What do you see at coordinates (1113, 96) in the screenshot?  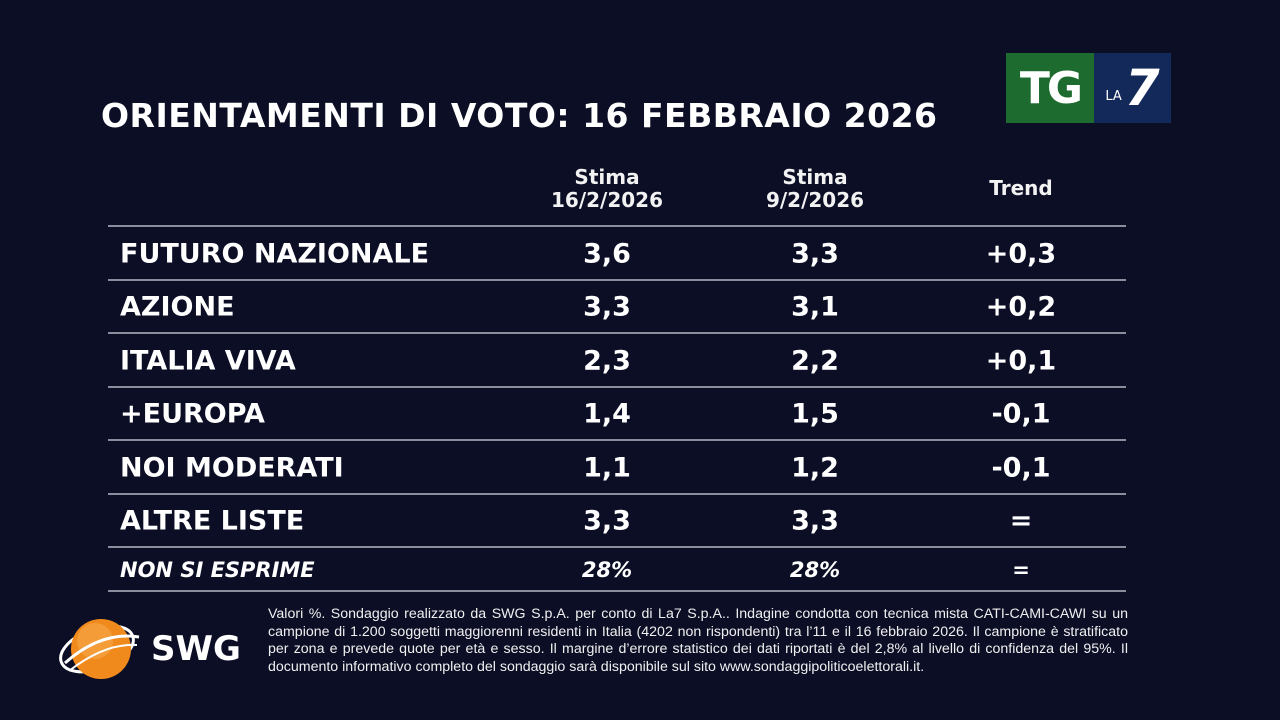 I see `la-text: LA` at bounding box center [1113, 96].